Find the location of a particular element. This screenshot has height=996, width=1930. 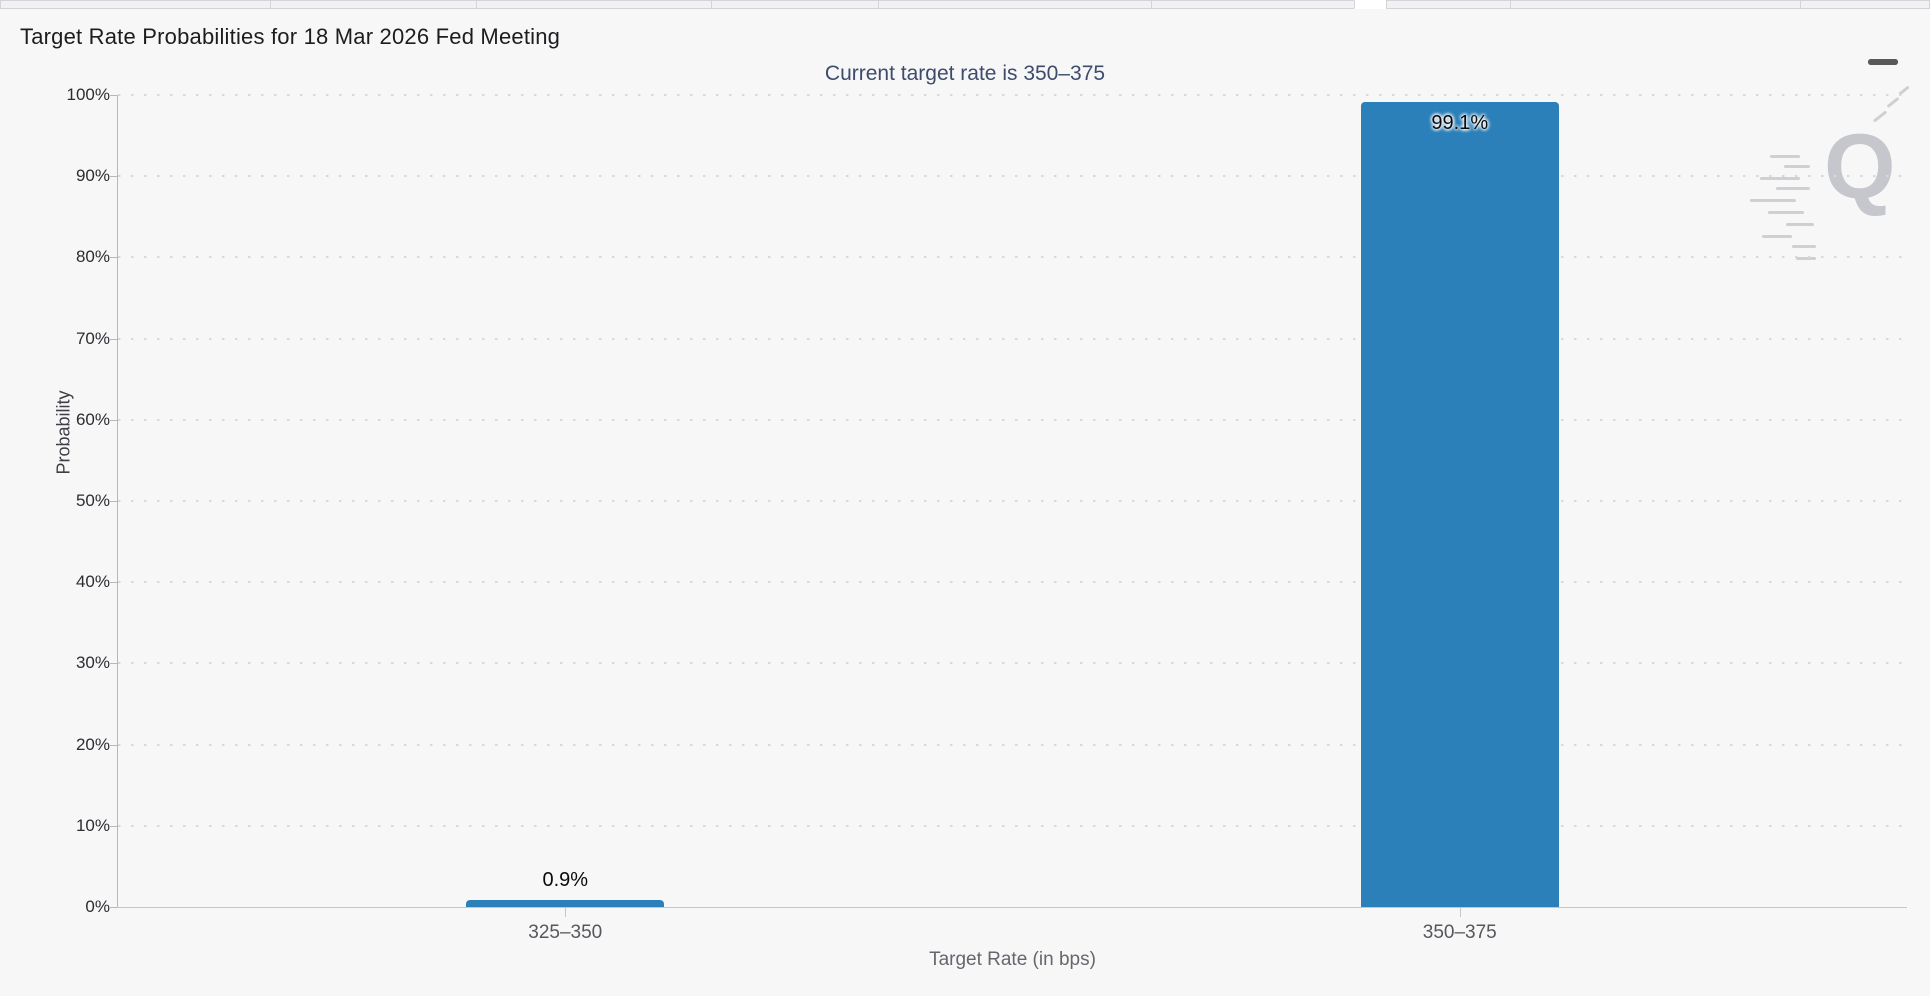

y-tick-label-40: 40% is located at coordinates (92, 582).